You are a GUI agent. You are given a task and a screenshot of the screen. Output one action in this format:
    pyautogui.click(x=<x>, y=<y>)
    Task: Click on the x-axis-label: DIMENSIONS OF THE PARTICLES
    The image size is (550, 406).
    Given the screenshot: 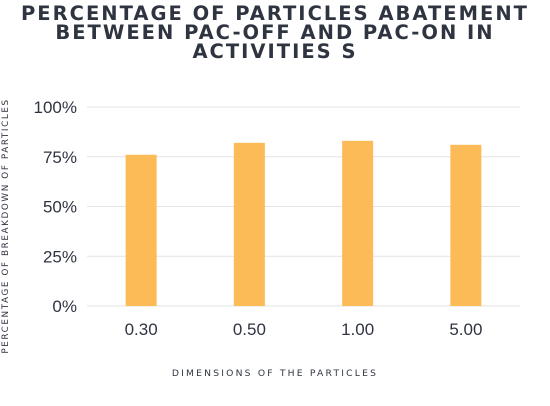 What is the action you would take?
    pyautogui.click(x=275, y=373)
    